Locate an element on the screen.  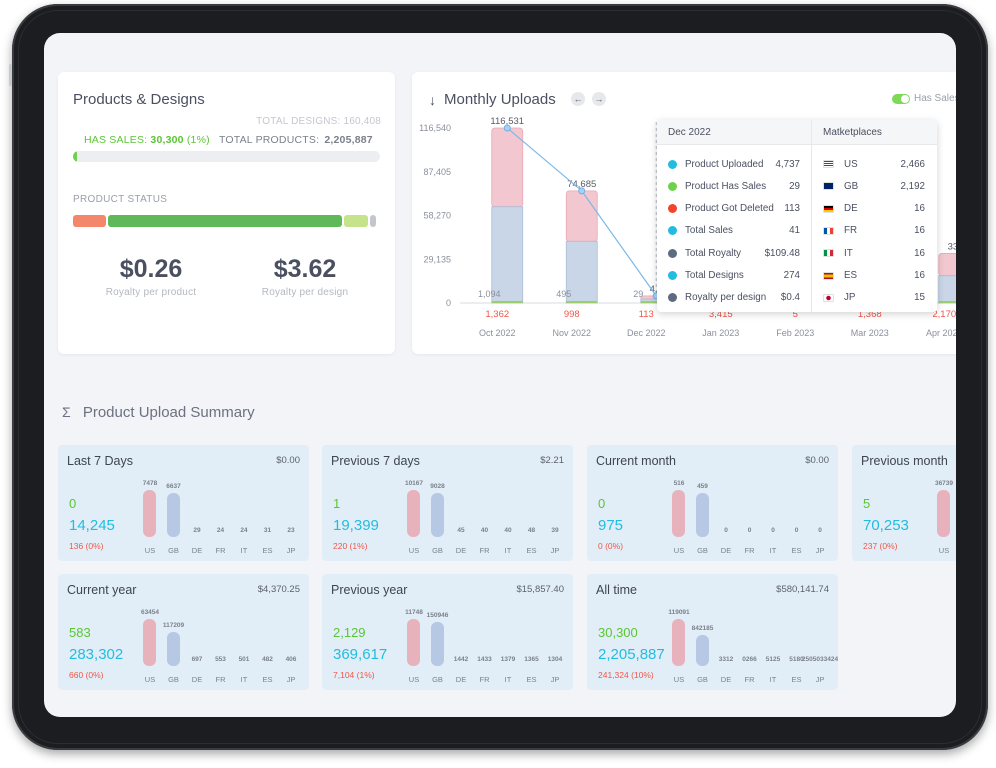
market-column-fr: 0 FR is located at coordinates (750, 515).